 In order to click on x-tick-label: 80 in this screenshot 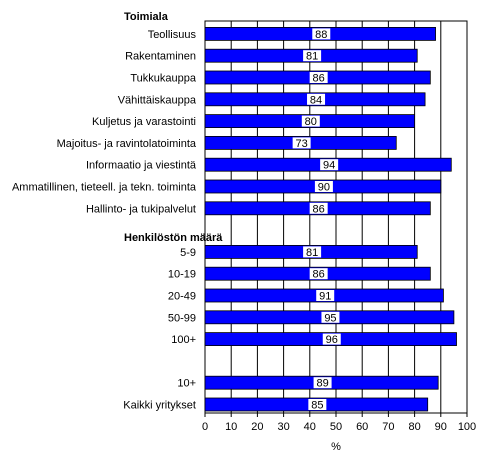, I will do `click(414, 427)`.